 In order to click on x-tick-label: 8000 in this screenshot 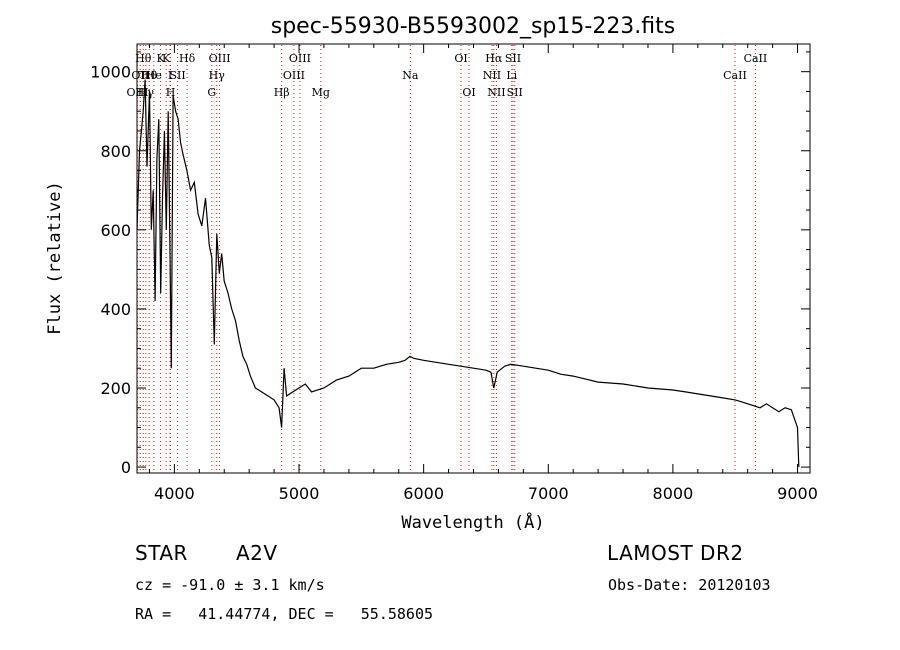, I will do `click(673, 493)`.